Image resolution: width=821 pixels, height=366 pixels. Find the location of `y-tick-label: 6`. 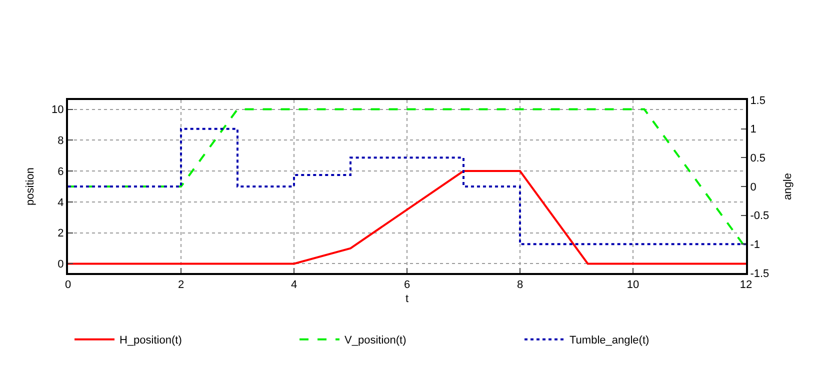

y-tick-label: 6 is located at coordinates (61, 172).